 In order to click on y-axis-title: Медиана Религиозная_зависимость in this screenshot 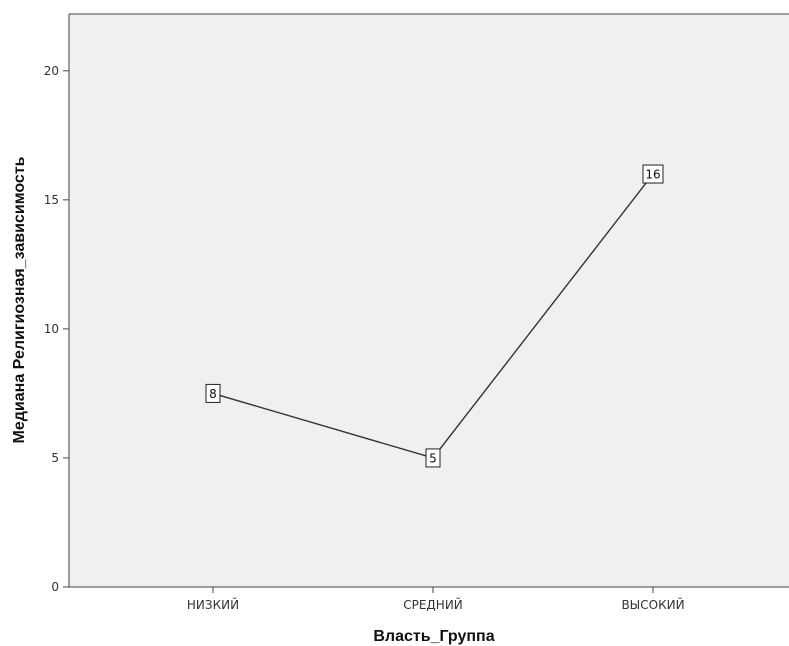, I will do `click(19, 299)`.